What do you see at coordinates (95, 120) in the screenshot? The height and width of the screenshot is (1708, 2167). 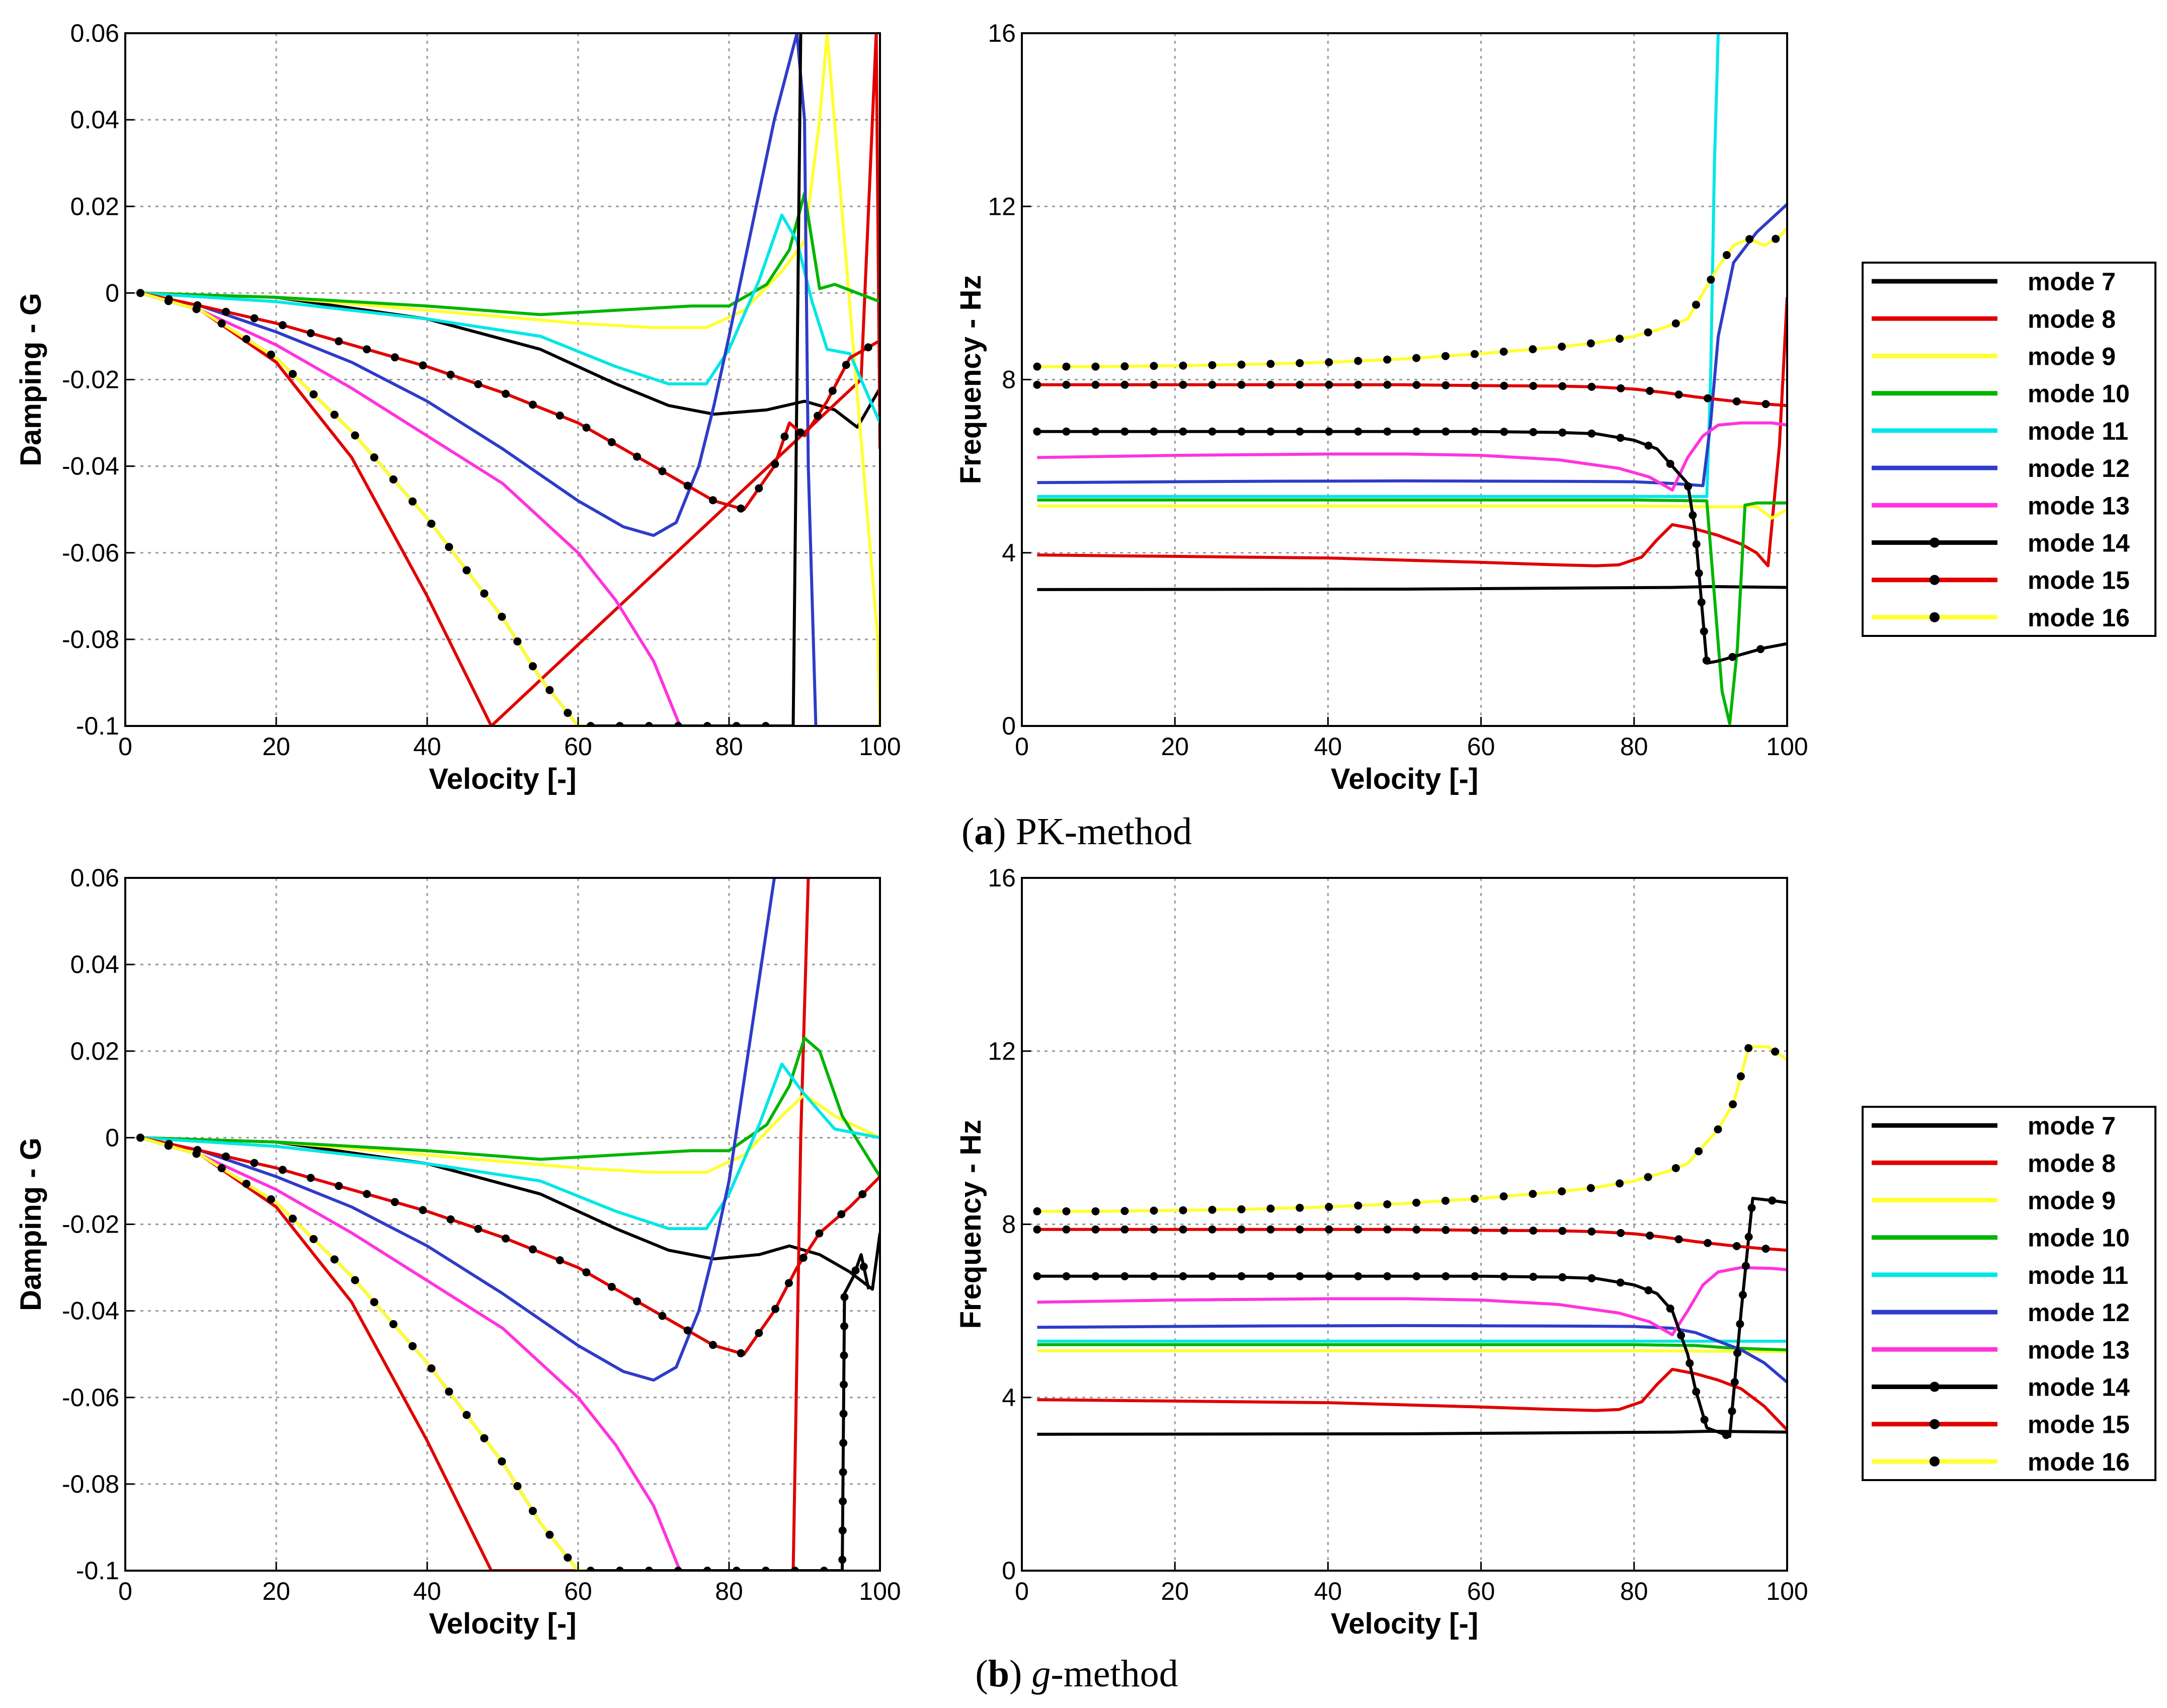 I see `y-tick-label: 0.04` at bounding box center [95, 120].